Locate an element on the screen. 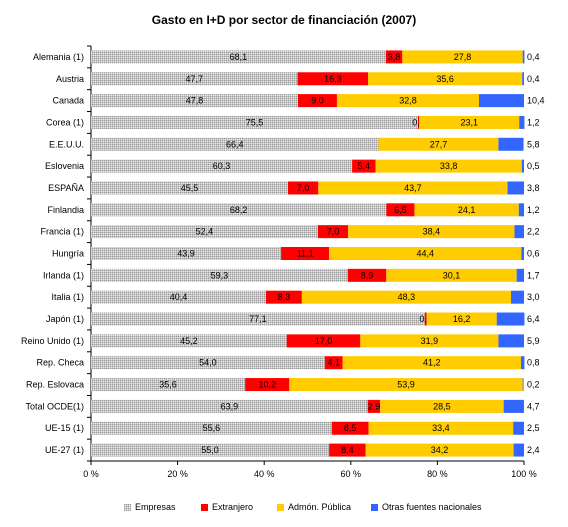 Image resolution: width=568 pixels, height=527 pixels. data-label: 68,2 is located at coordinates (239, 210).